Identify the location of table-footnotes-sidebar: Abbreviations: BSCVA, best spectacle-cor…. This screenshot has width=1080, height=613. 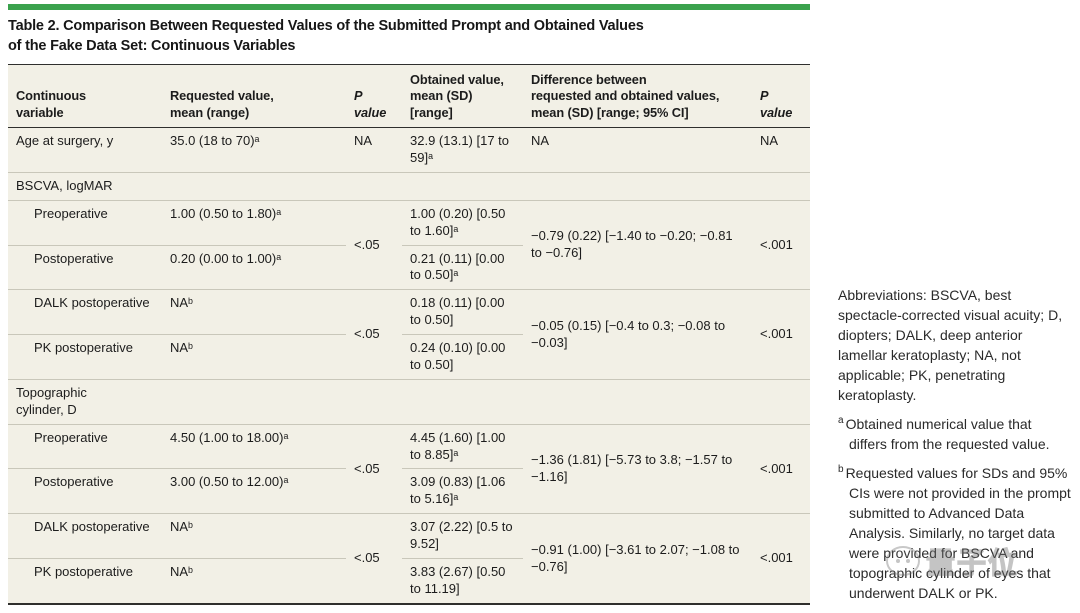
(955, 448).